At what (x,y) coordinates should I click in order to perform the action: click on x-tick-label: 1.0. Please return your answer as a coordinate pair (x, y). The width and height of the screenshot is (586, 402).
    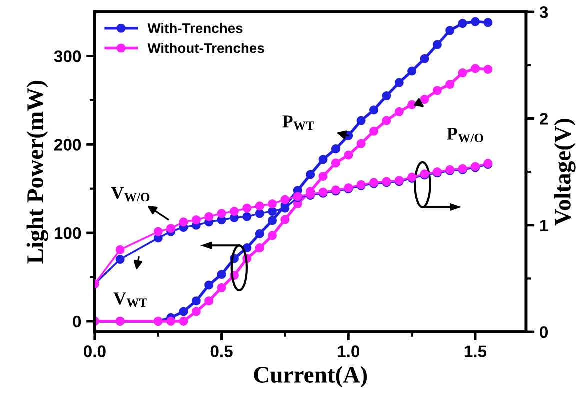
    Looking at the image, I should click on (349, 352).